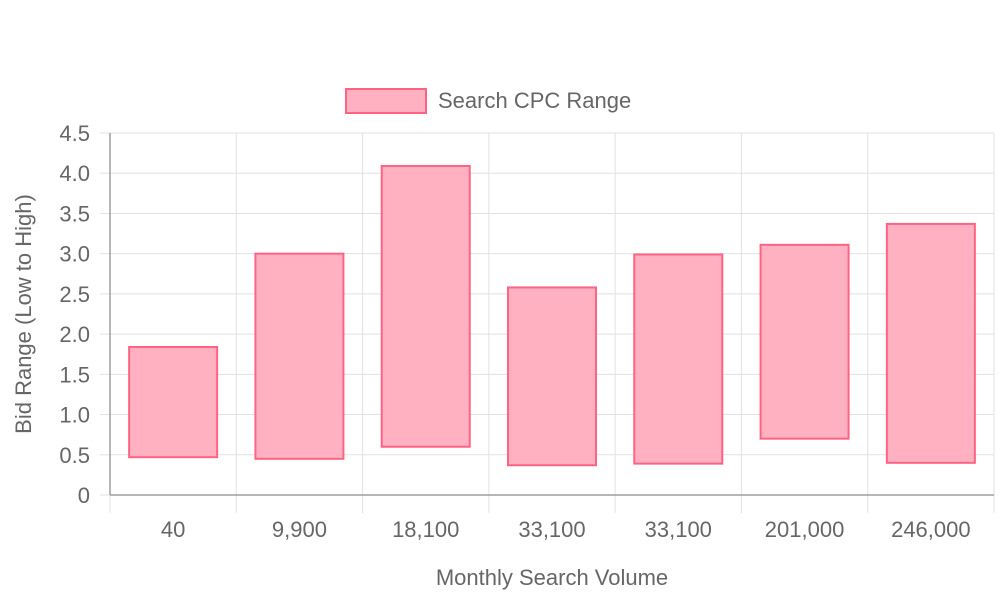 The width and height of the screenshot is (1000, 600). I want to click on y-tick-label: 4.5, so click(74, 133).